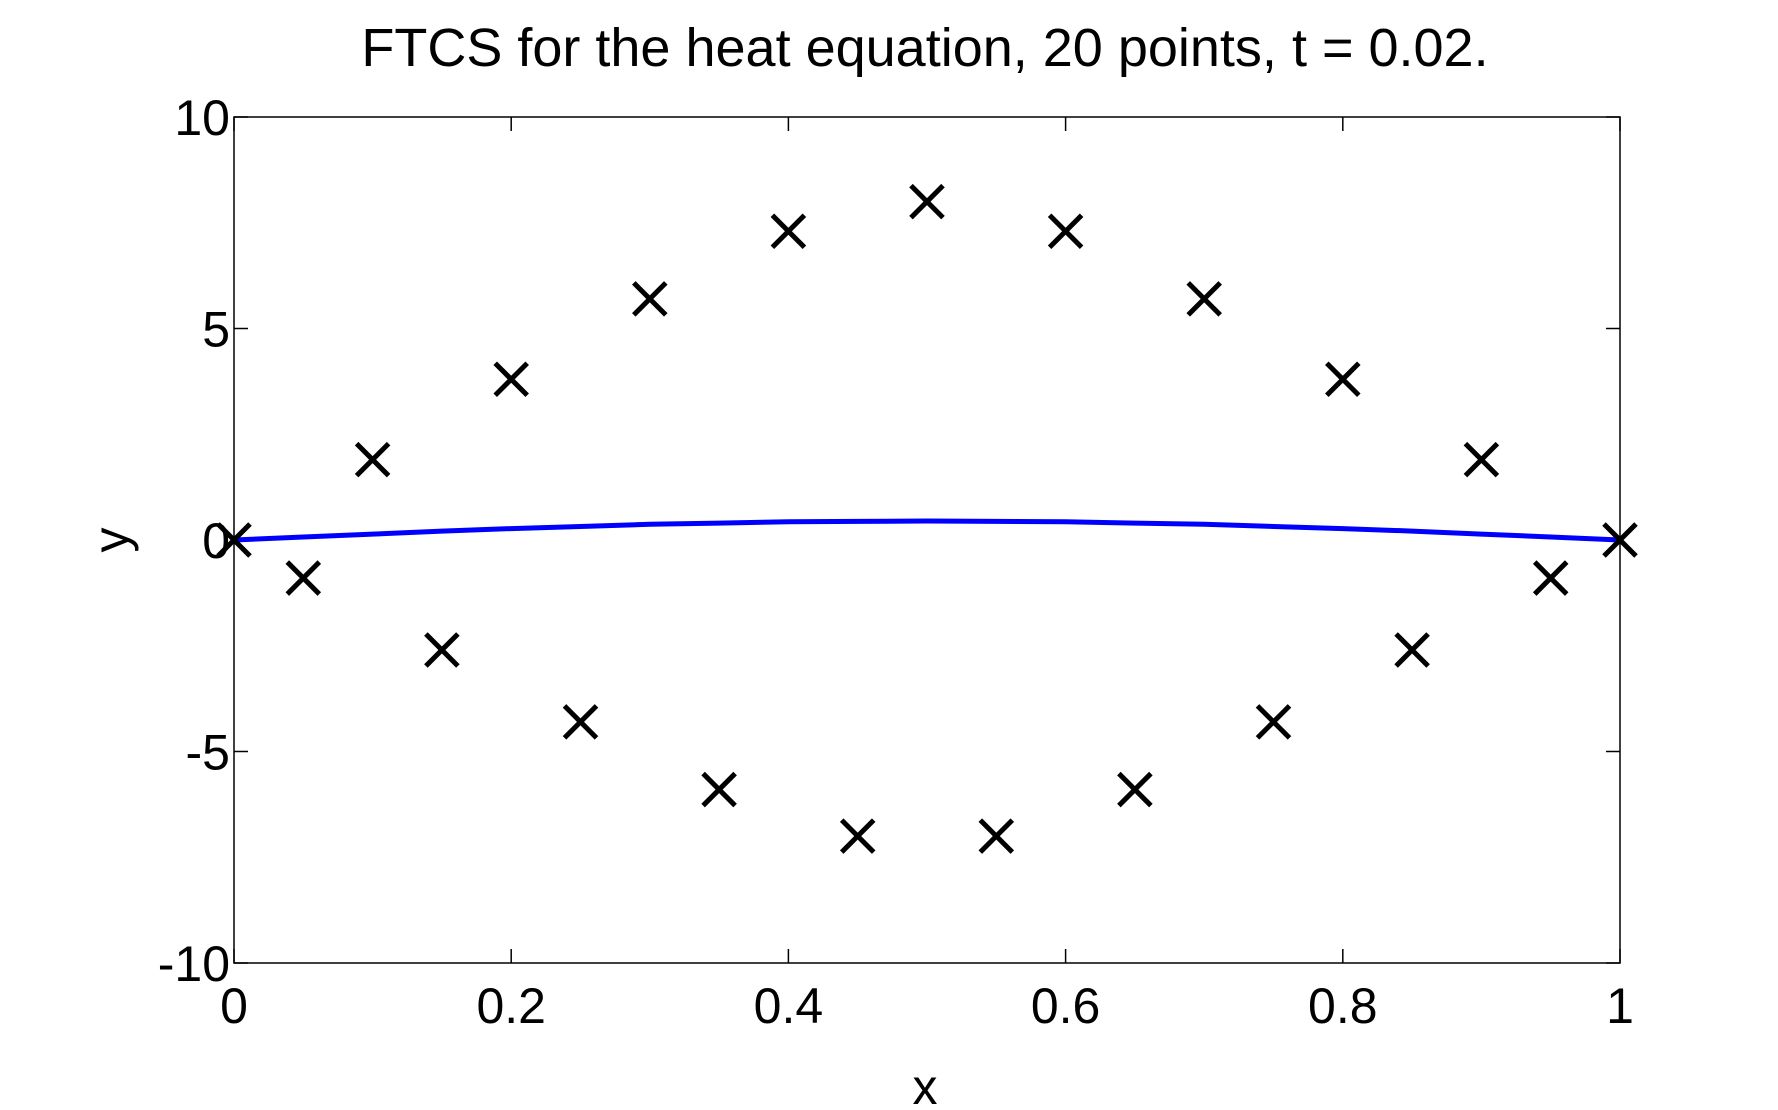  Describe the element at coordinates (202, 118) in the screenshot. I see `y-tick-label: 10` at that location.